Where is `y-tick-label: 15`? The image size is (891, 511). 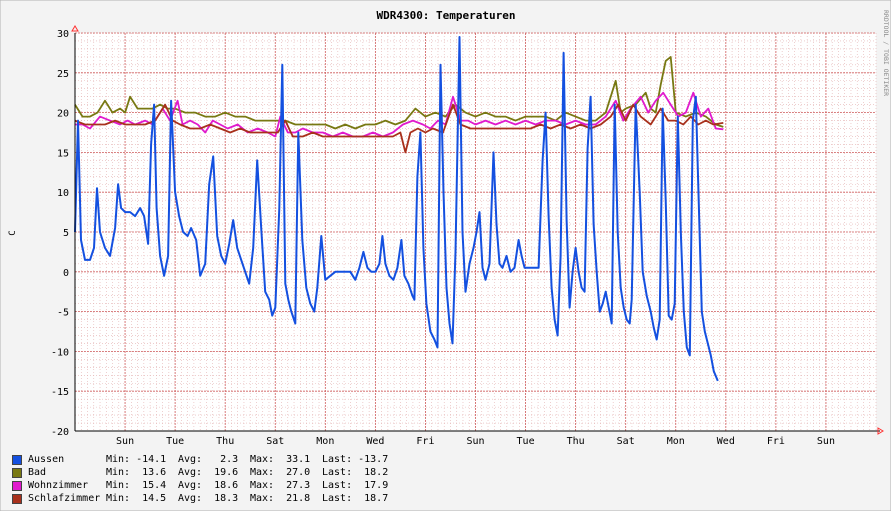 y-tick-label: 15 is located at coordinates (63, 153).